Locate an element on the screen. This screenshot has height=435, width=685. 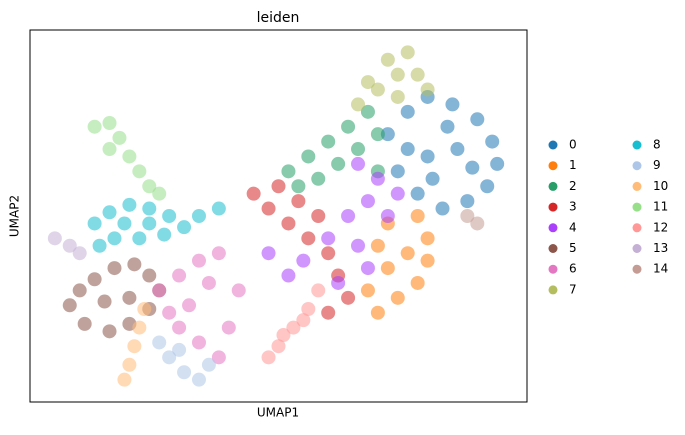
legend-label: 0 is located at coordinates (573, 145).